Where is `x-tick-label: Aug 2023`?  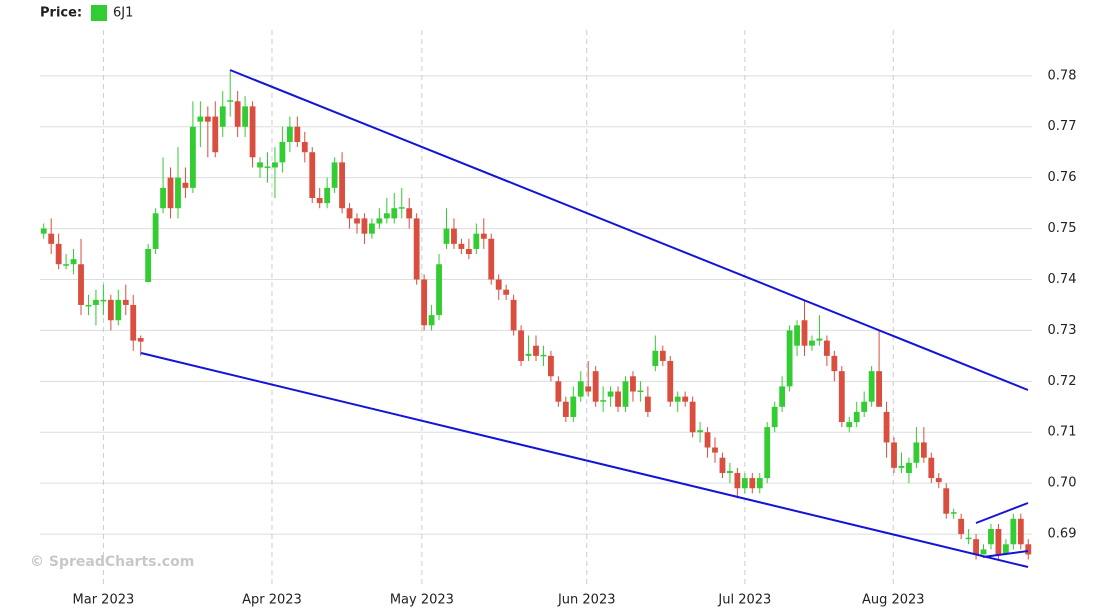
x-tick-label: Aug 2023 is located at coordinates (893, 600).